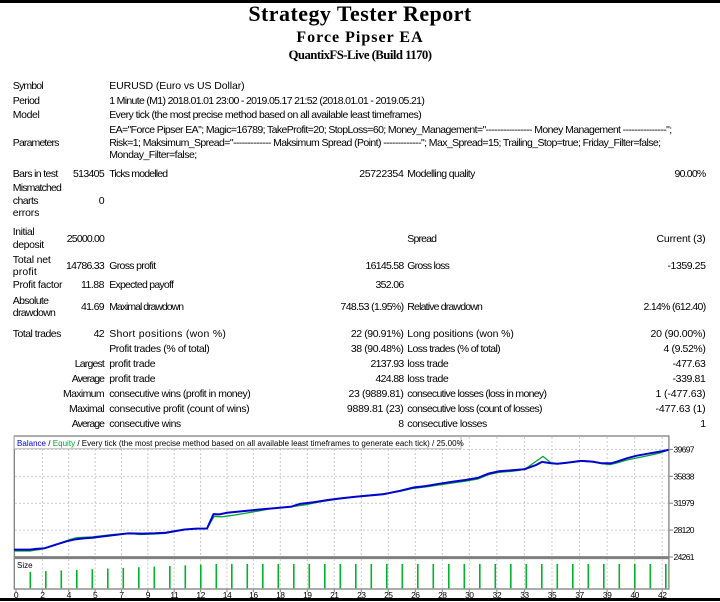  I want to click on svg-text: 28120, so click(684, 530).